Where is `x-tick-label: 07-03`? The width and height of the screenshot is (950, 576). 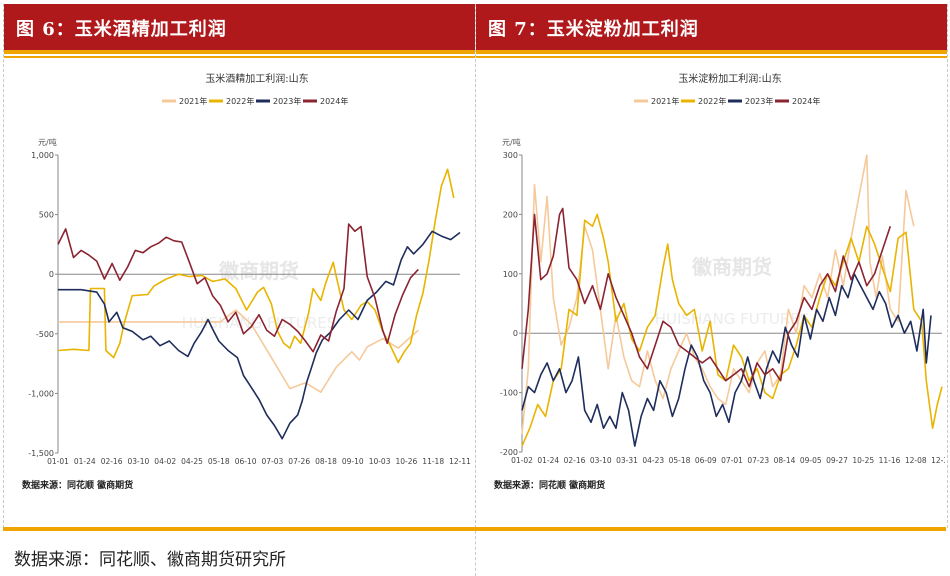
x-tick-label: 07-03 is located at coordinates (273, 461).